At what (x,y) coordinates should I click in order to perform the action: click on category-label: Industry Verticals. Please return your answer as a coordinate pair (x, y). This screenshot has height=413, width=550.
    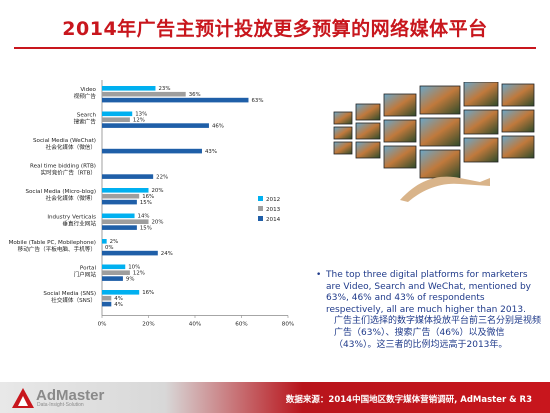
    Looking at the image, I should click on (71, 218).